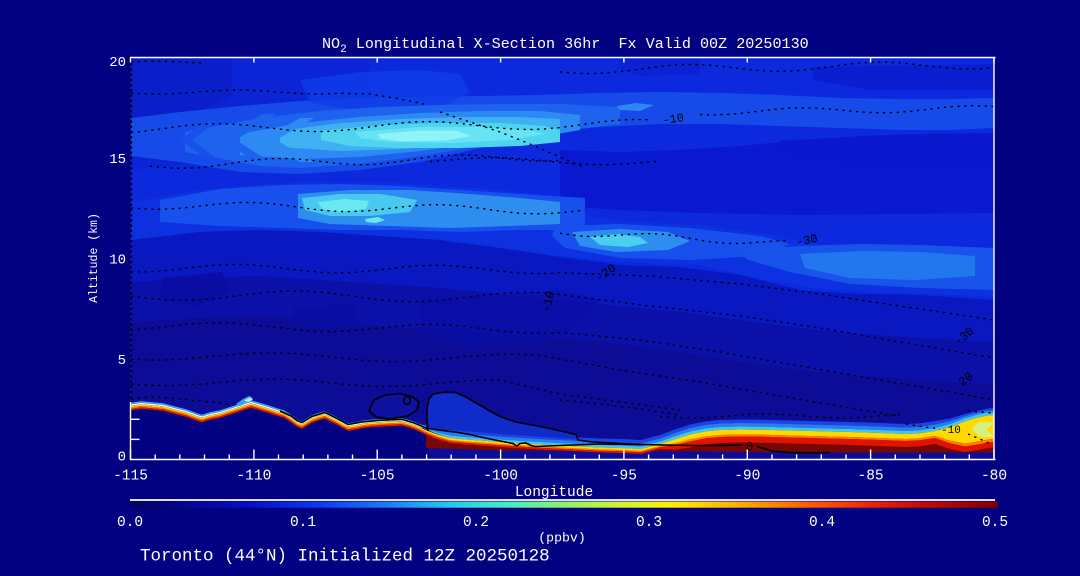 Image resolution: width=1080 pixels, height=576 pixels. What do you see at coordinates (994, 477) in the screenshot?
I see `svg-text: -80` at bounding box center [994, 477].